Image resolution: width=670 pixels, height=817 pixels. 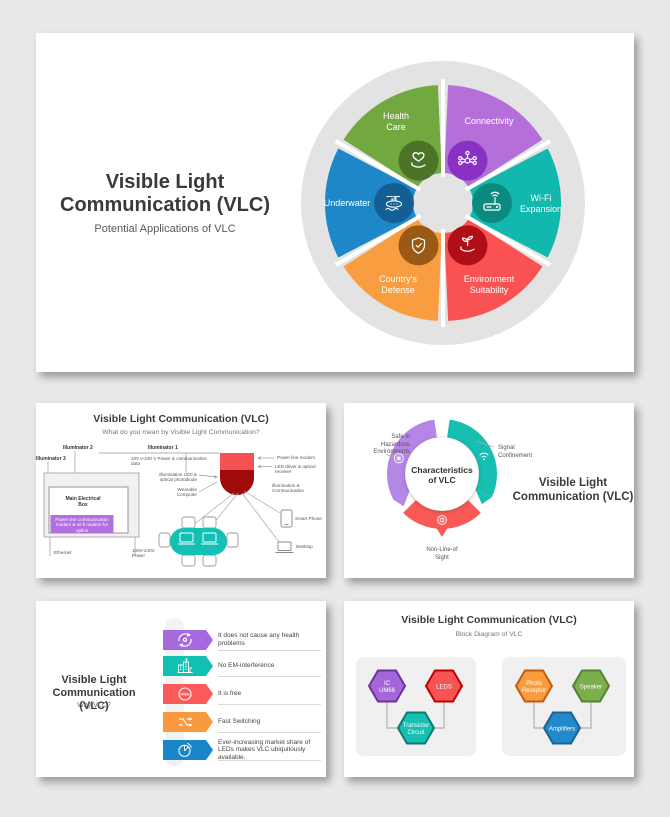 What do you see at coordinates (489, 290) in the screenshot?
I see `svg-text: Suitability` at bounding box center [489, 290].